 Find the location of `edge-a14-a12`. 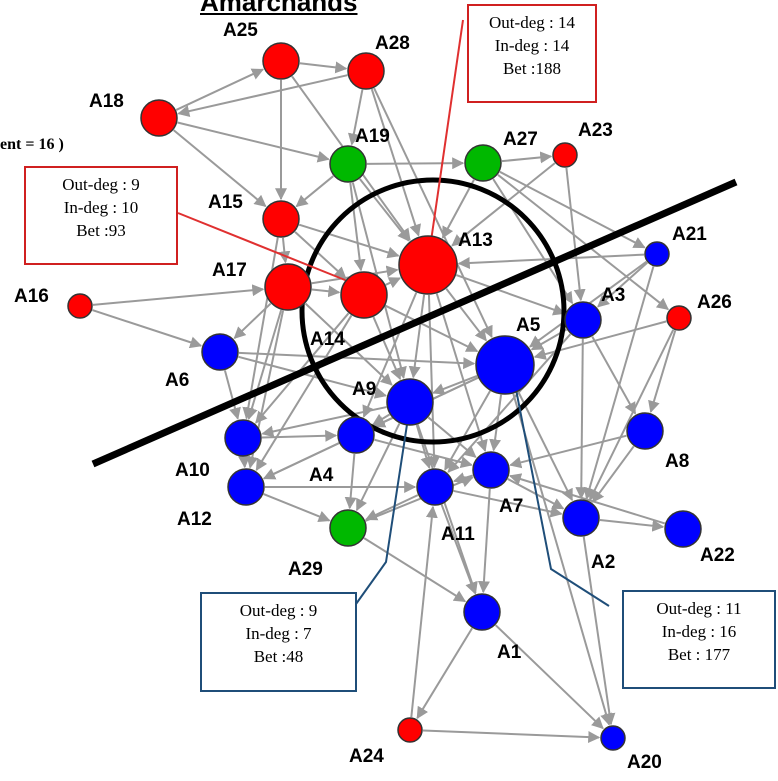

edge-a14-a12 is located at coordinates (304, 392).